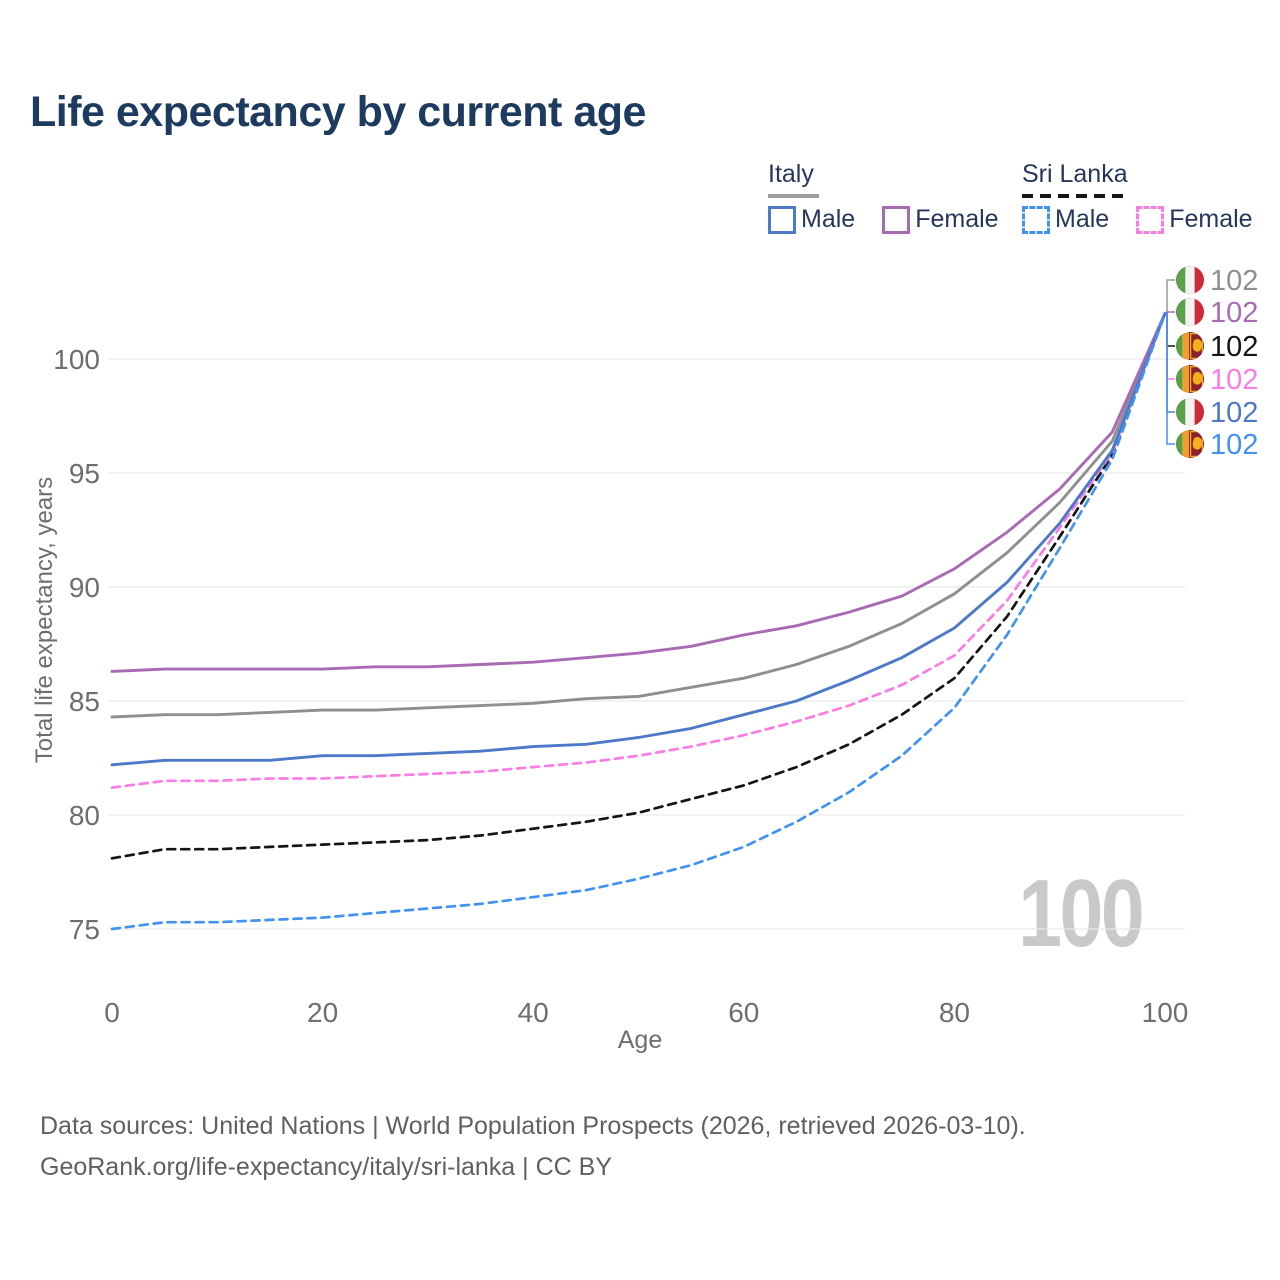  What do you see at coordinates (1170, 297) in the screenshot?
I see `leader-line-italy-all` at bounding box center [1170, 297].